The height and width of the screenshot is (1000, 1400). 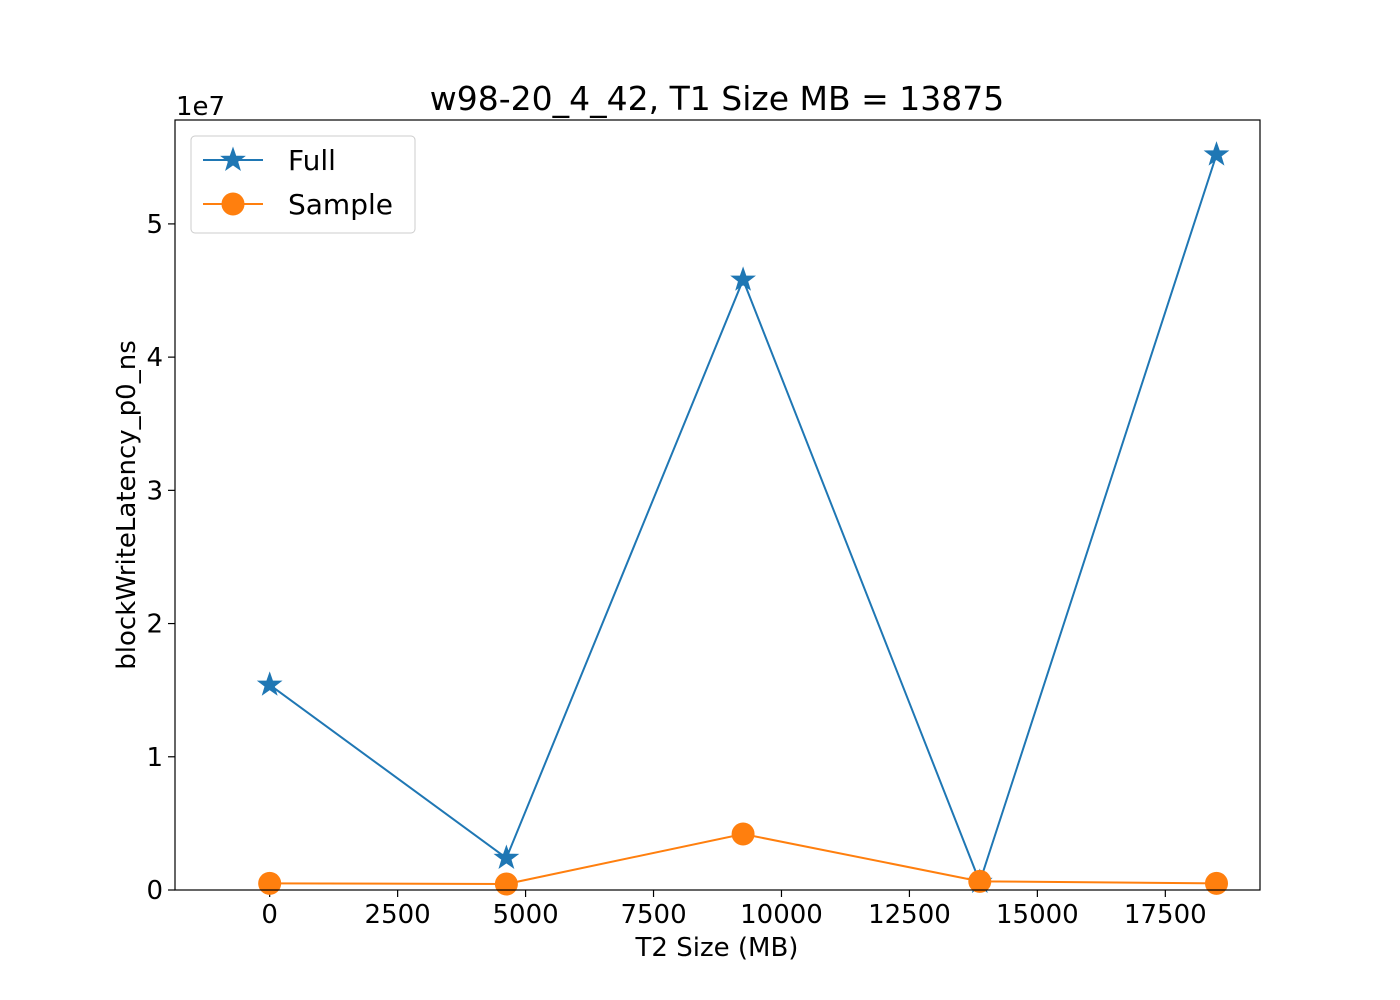 What do you see at coordinates (154, 225) in the screenshot?
I see `y-tick-label-5: 5` at bounding box center [154, 225].